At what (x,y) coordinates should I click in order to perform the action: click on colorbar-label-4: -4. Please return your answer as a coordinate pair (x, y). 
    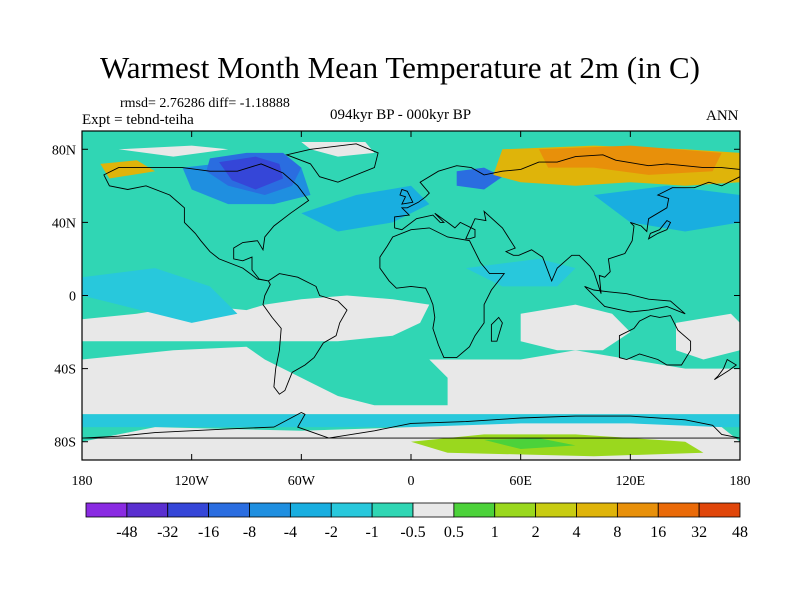
    Looking at the image, I should click on (290, 532).